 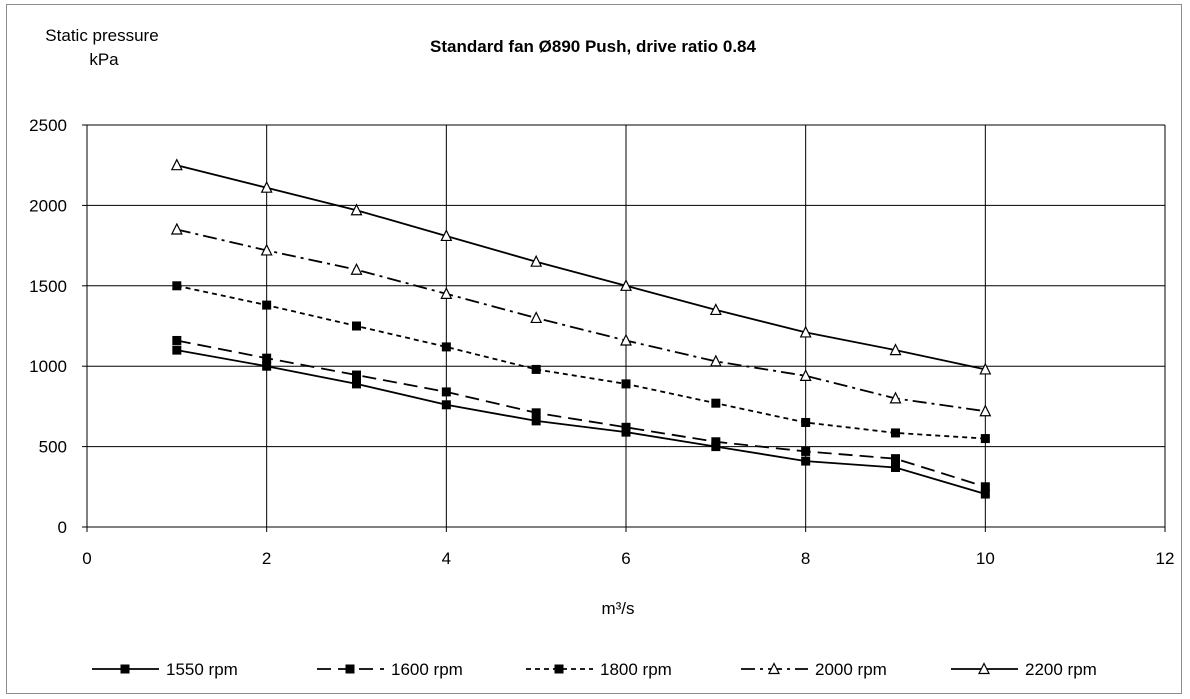 What do you see at coordinates (427, 669) in the screenshot?
I see `legend-label: 1600 rpm` at bounding box center [427, 669].